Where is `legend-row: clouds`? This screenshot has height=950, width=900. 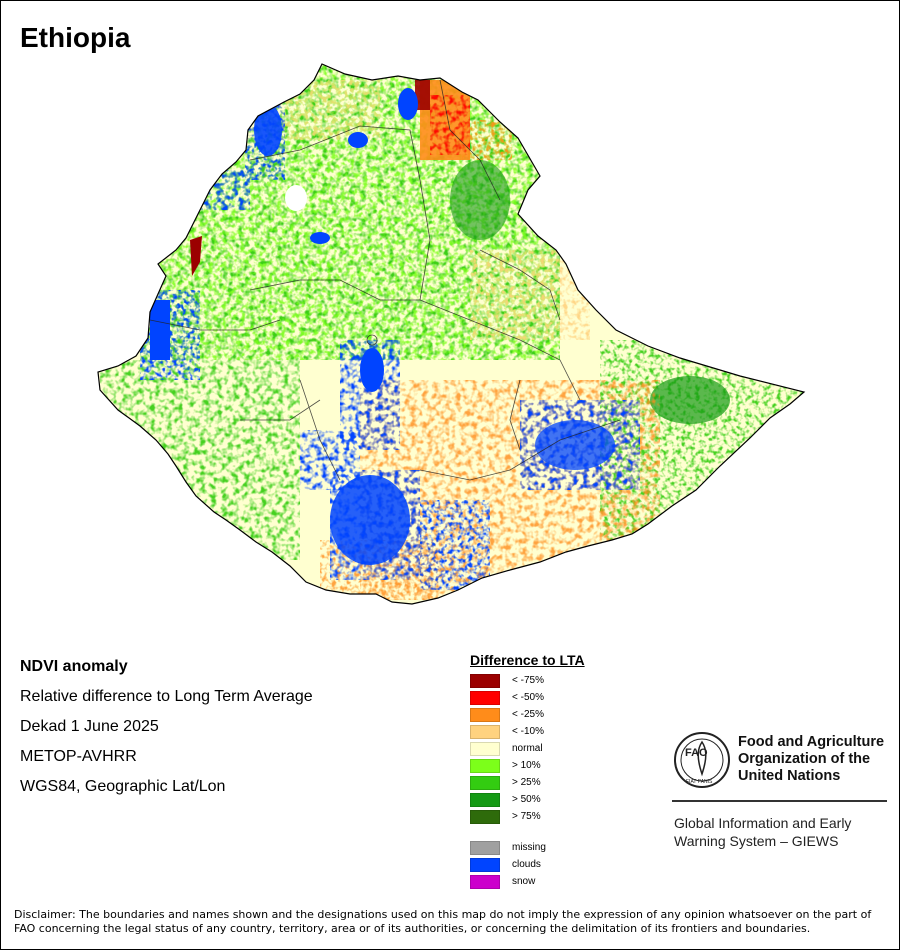
legend-row: clouds is located at coordinates (527, 864).